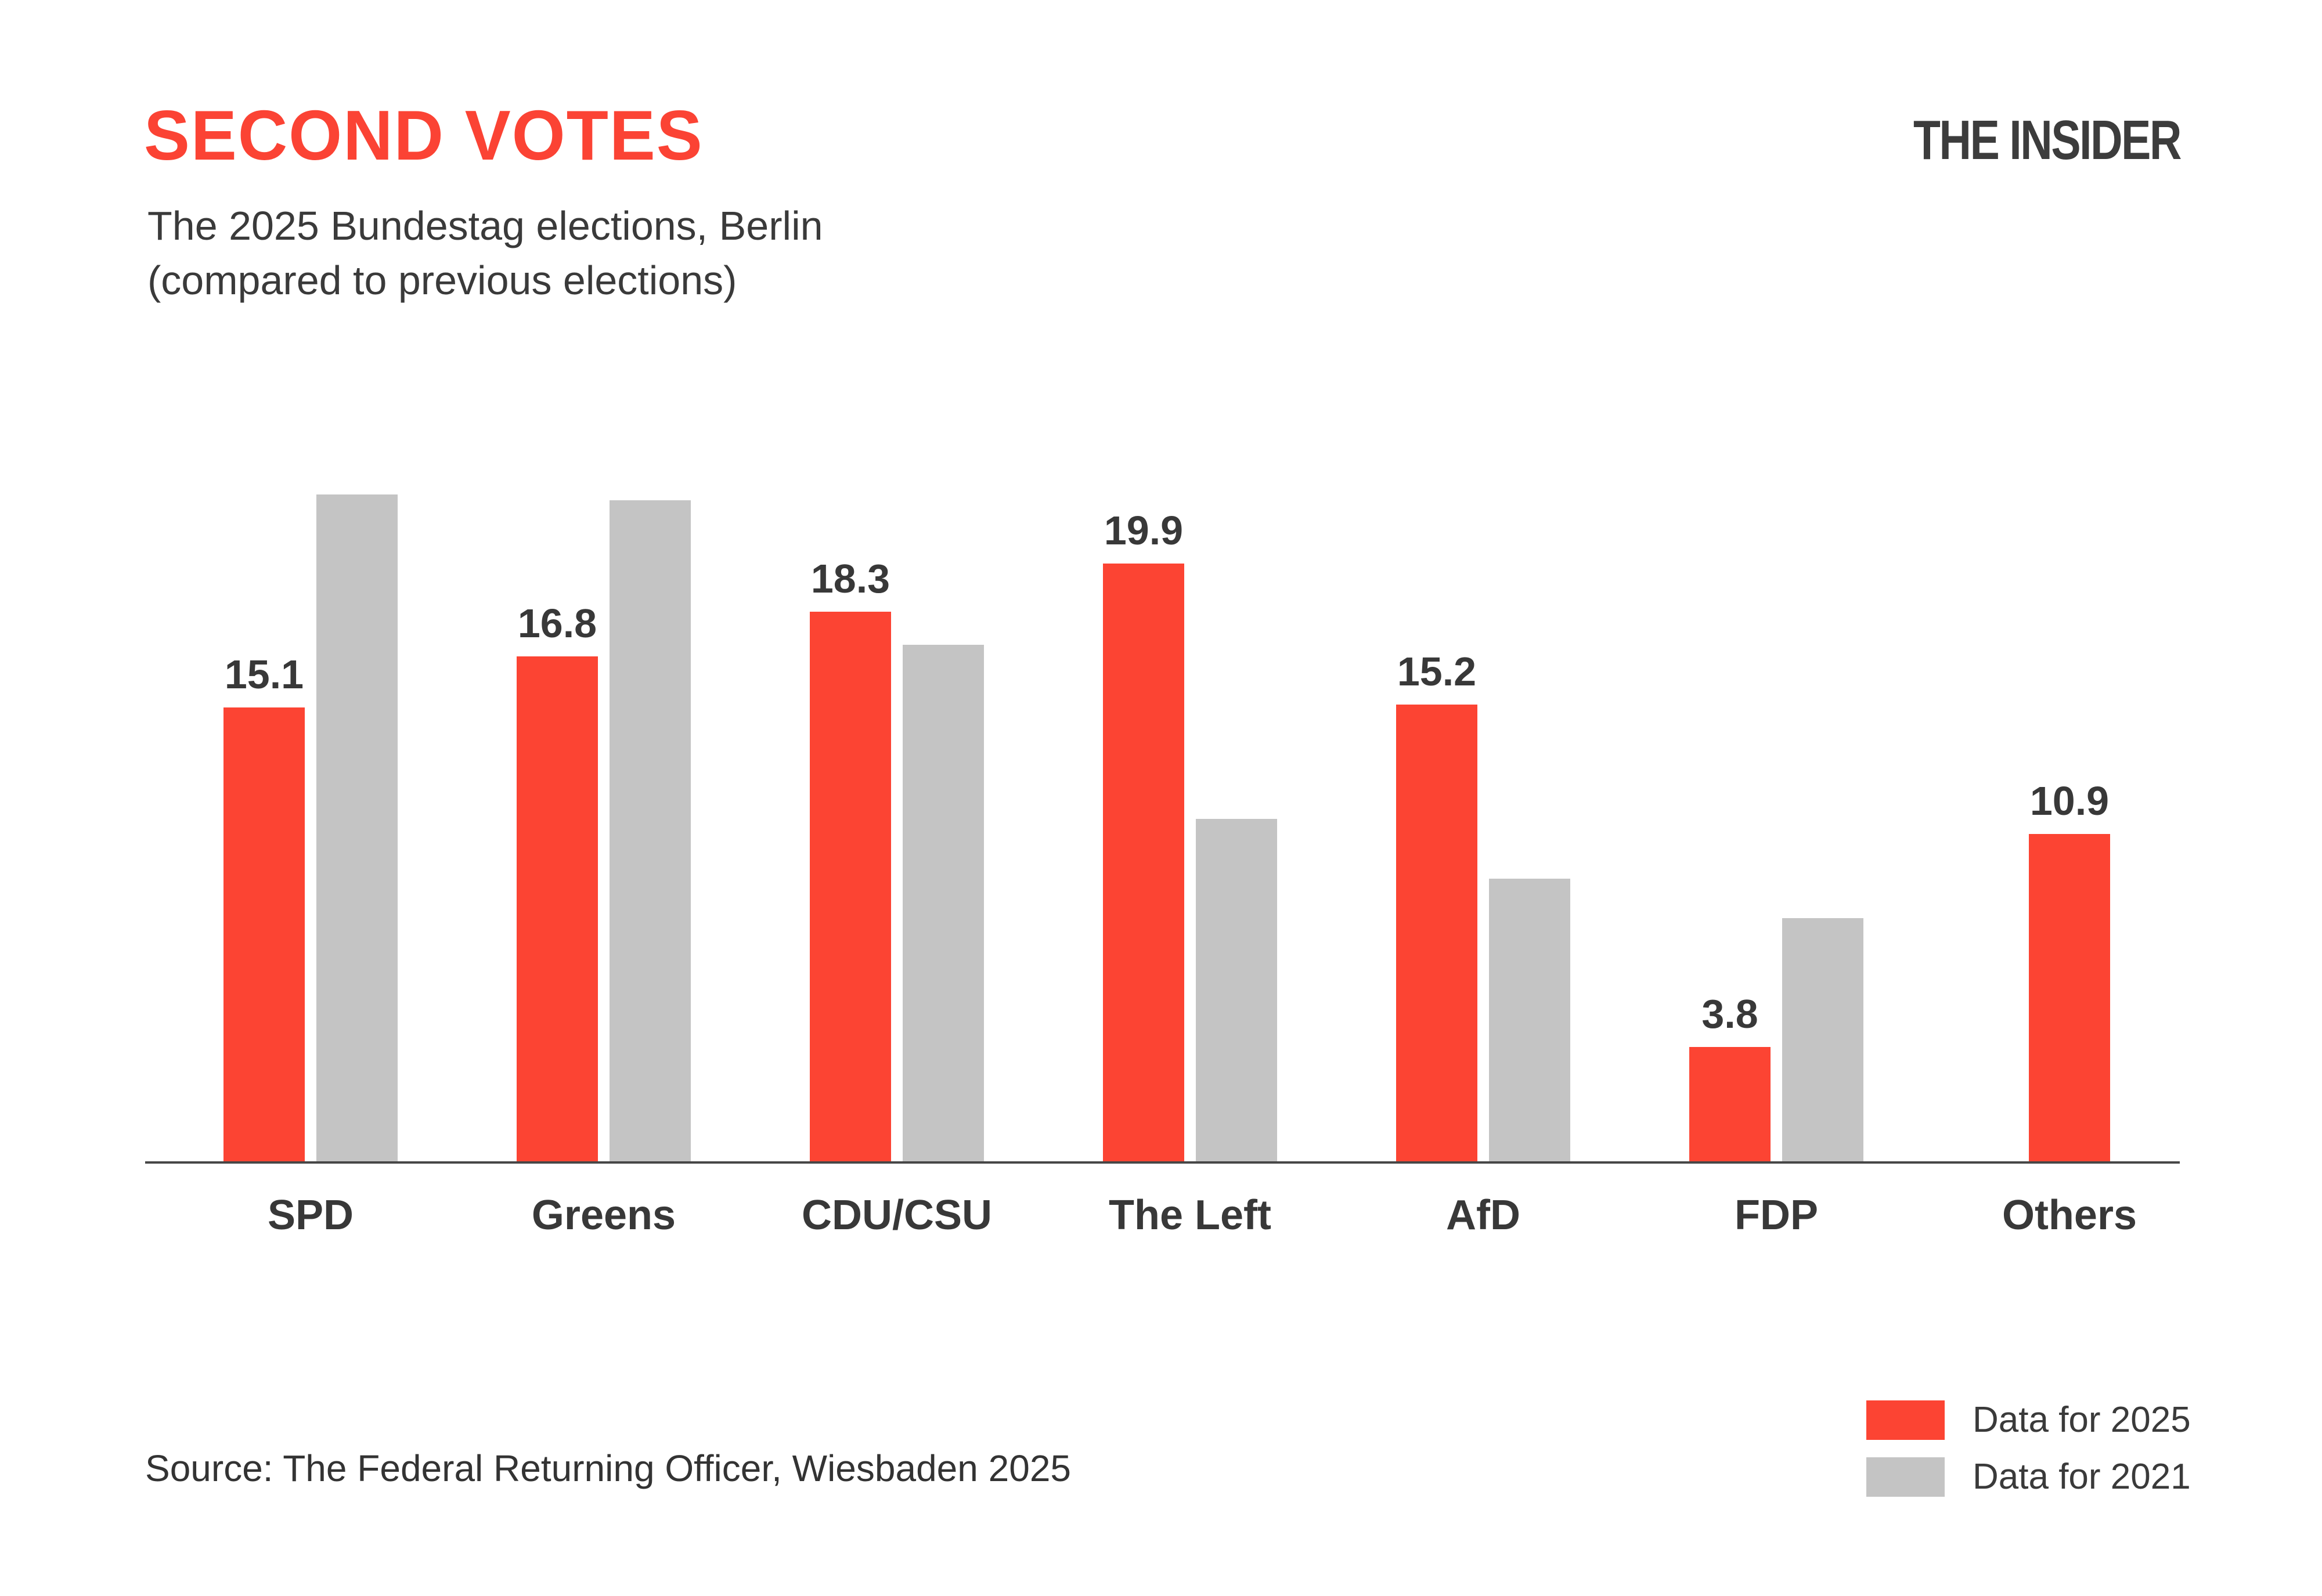 Image resolution: width=2322 pixels, height=1596 pixels. Describe the element at coordinates (850, 578) in the screenshot. I see `value-label-cdu-csu: 18.3` at that location.